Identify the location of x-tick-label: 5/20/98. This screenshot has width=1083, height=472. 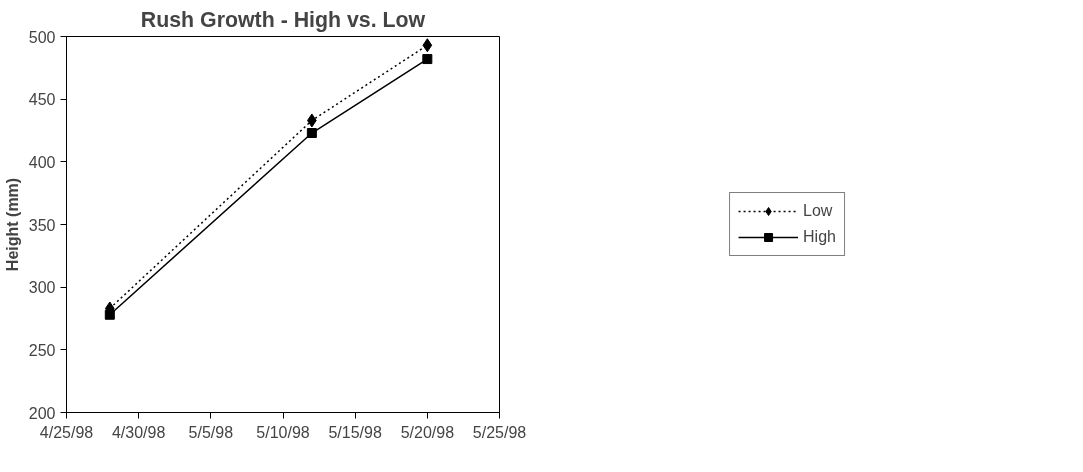
(427, 432).